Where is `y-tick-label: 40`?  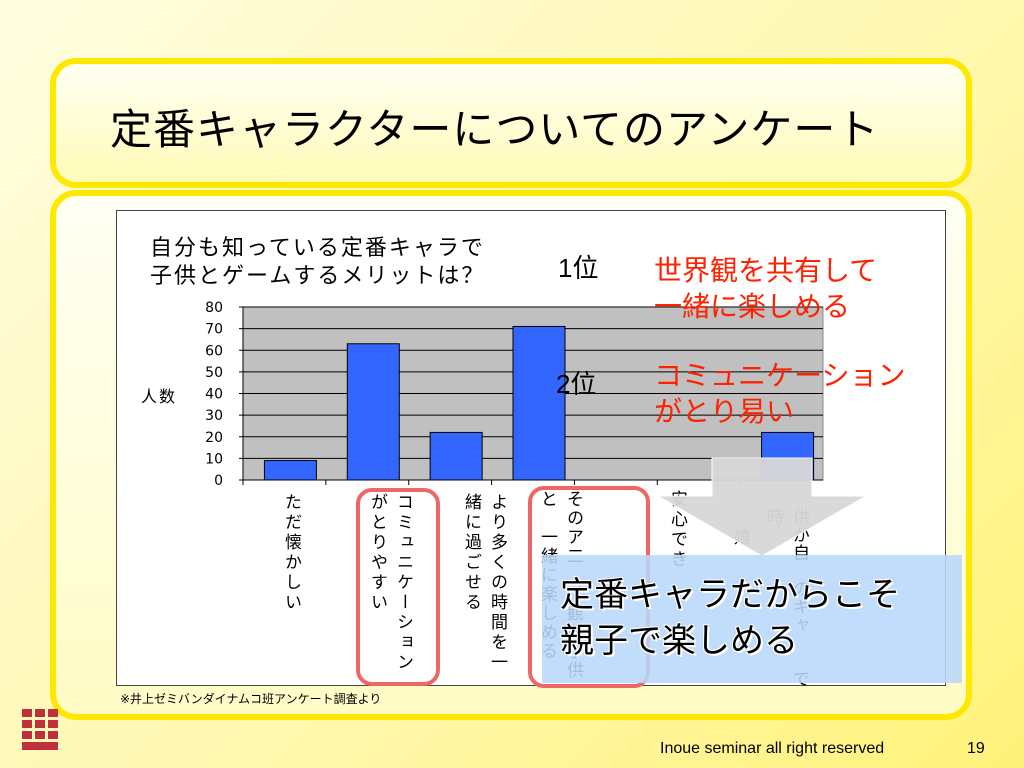
y-tick-label: 40 is located at coordinates (214, 395).